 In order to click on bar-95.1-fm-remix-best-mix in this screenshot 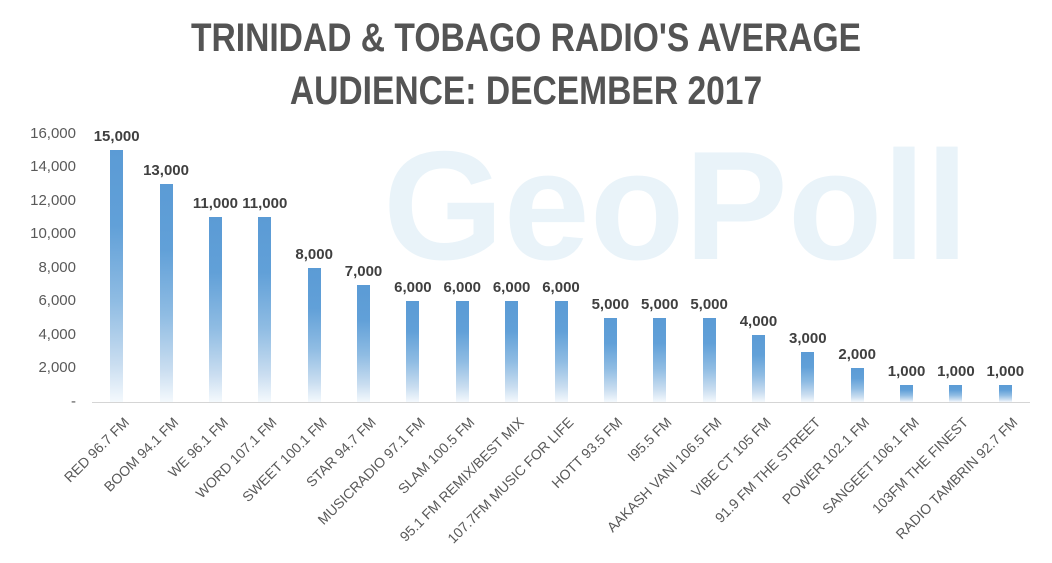, I will do `click(512, 351)`.